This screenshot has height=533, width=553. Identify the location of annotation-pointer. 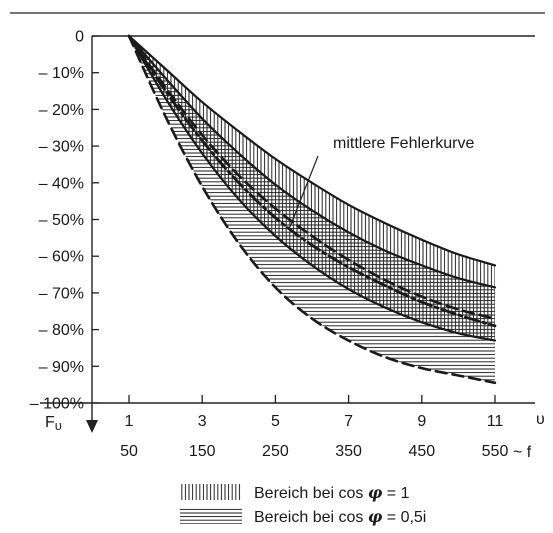
(304, 191).